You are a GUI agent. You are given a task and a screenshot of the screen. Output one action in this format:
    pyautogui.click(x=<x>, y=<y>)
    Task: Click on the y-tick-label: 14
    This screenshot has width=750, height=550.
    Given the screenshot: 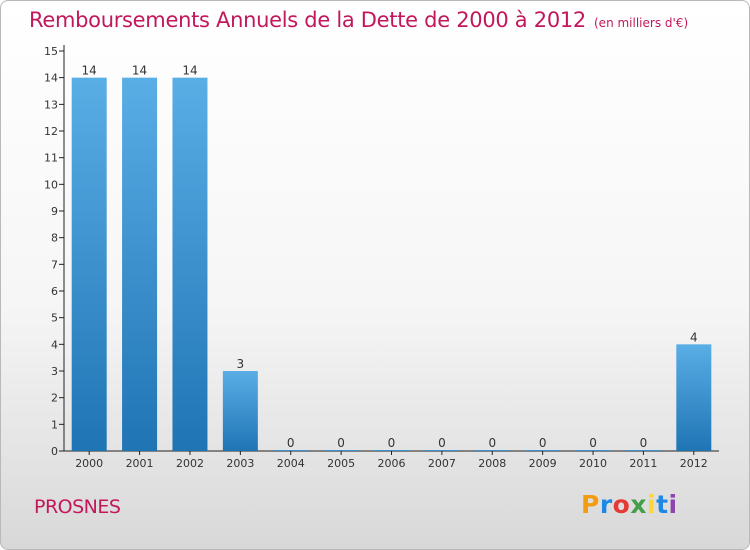 What is the action you would take?
    pyautogui.click(x=51, y=78)
    